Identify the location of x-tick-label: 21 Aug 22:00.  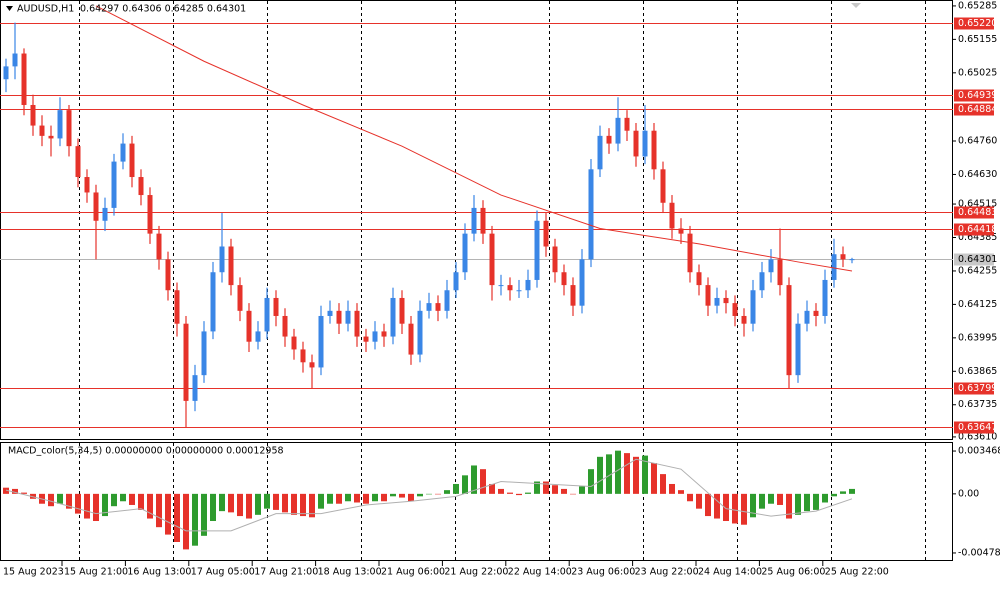
(476, 572).